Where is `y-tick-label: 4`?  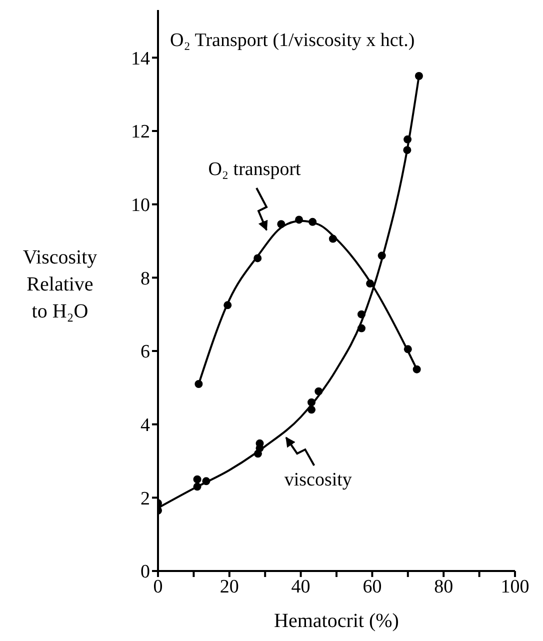
y-tick-label: 4 is located at coordinates (145, 425).